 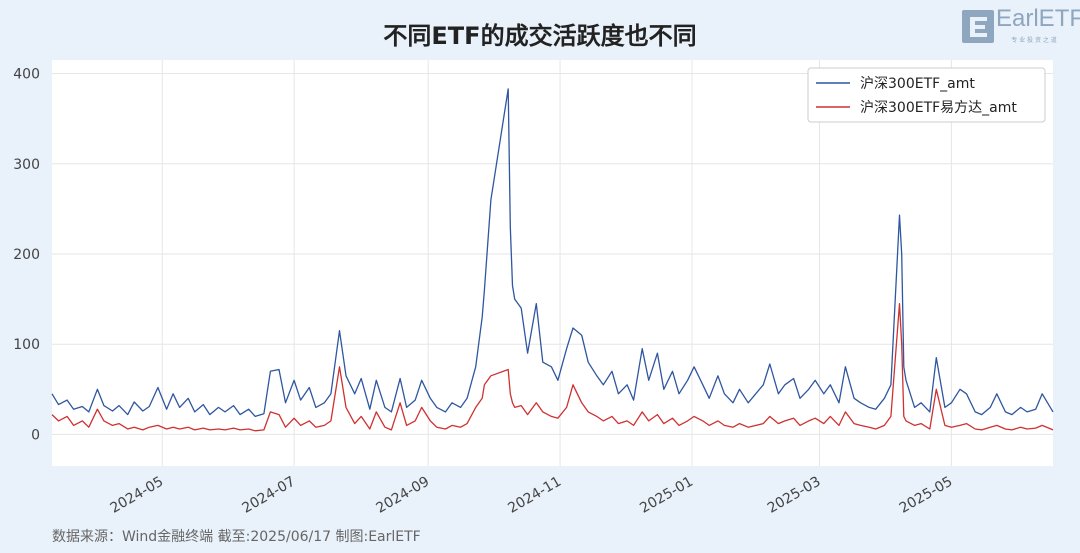 I want to click on y-tick-label: 300, so click(x=26, y=165).